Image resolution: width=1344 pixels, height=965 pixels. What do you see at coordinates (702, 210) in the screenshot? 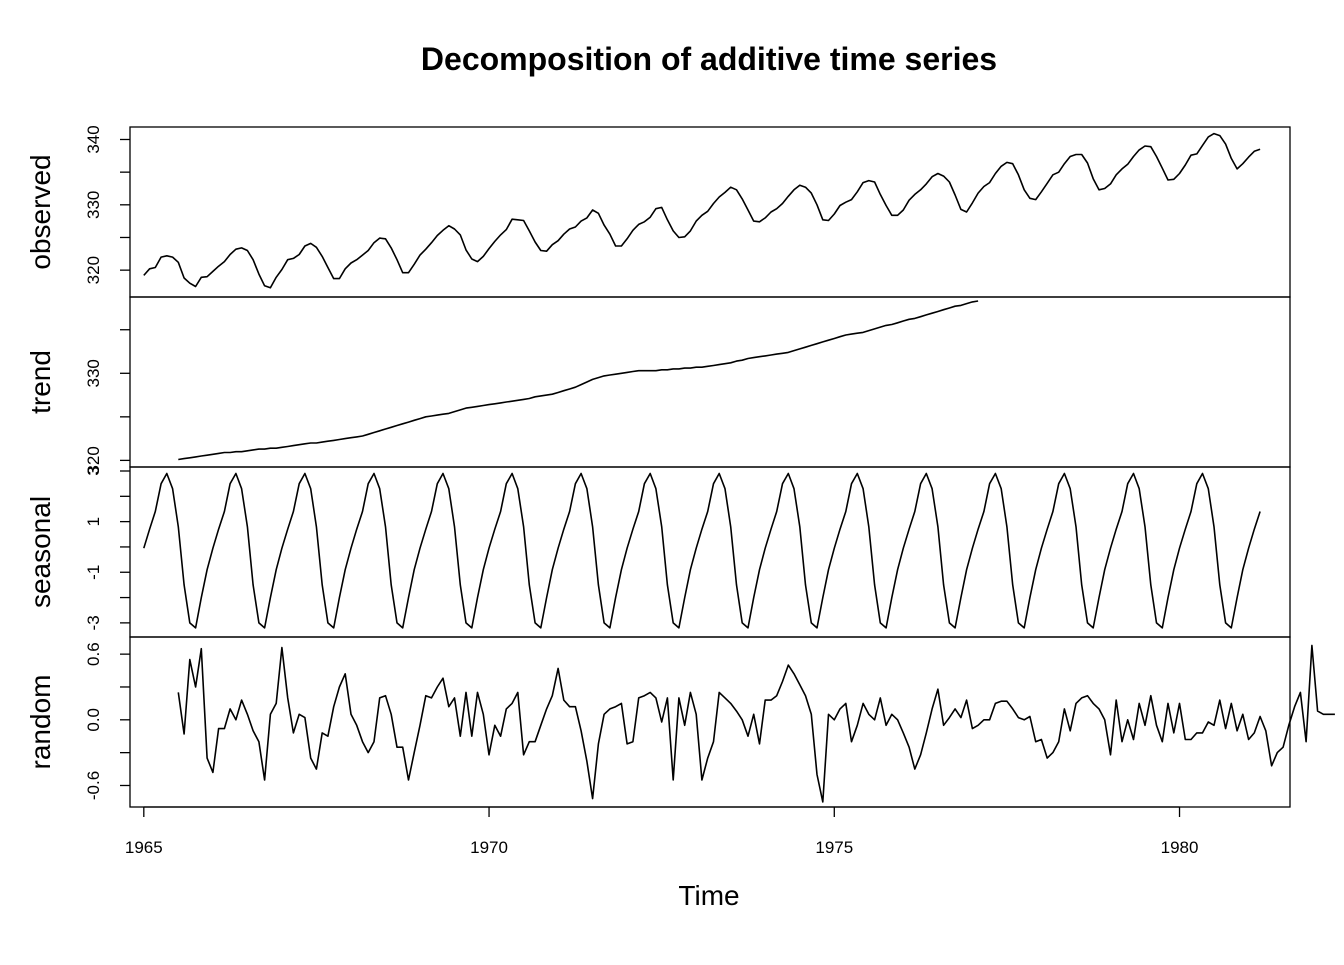
I see `series-line-observed` at bounding box center [702, 210].